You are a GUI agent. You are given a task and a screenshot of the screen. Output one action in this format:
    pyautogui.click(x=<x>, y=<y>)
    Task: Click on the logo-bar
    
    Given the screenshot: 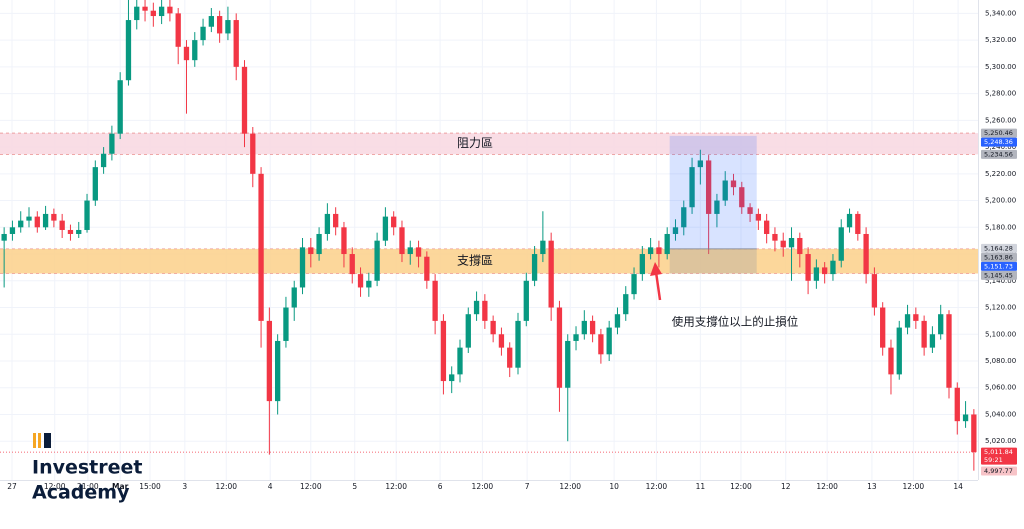 What is the action you would take?
    pyautogui.click(x=47, y=440)
    